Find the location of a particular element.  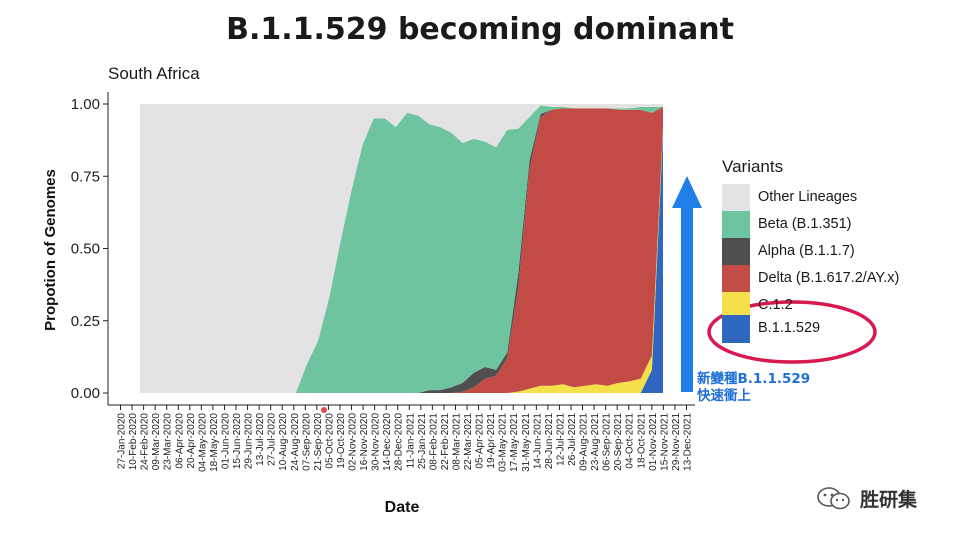

x-tick-label: 14-Dec-2020 is located at coordinates (387, 442).